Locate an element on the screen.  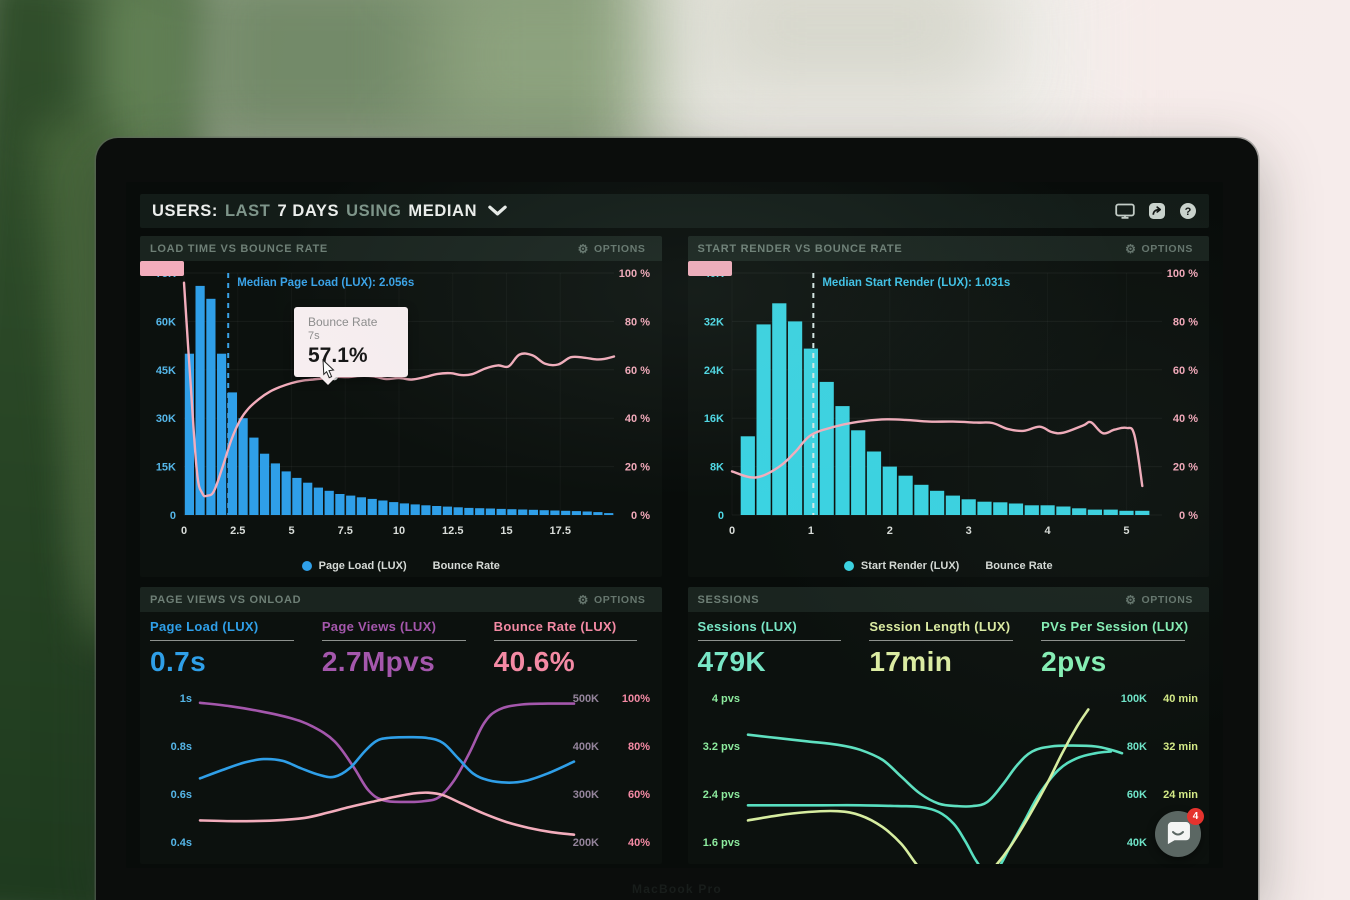
panel-sessions: SESSIONS ⚙ OPTIONS Sessions (LUX) 479K is located at coordinates (948, 725).